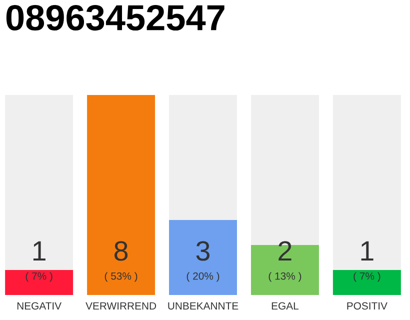 Image resolution: width=410 pixels, height=320 pixels. Describe the element at coordinates (121, 306) in the screenshot. I see `x-tick-label: VERWIRREND` at that location.